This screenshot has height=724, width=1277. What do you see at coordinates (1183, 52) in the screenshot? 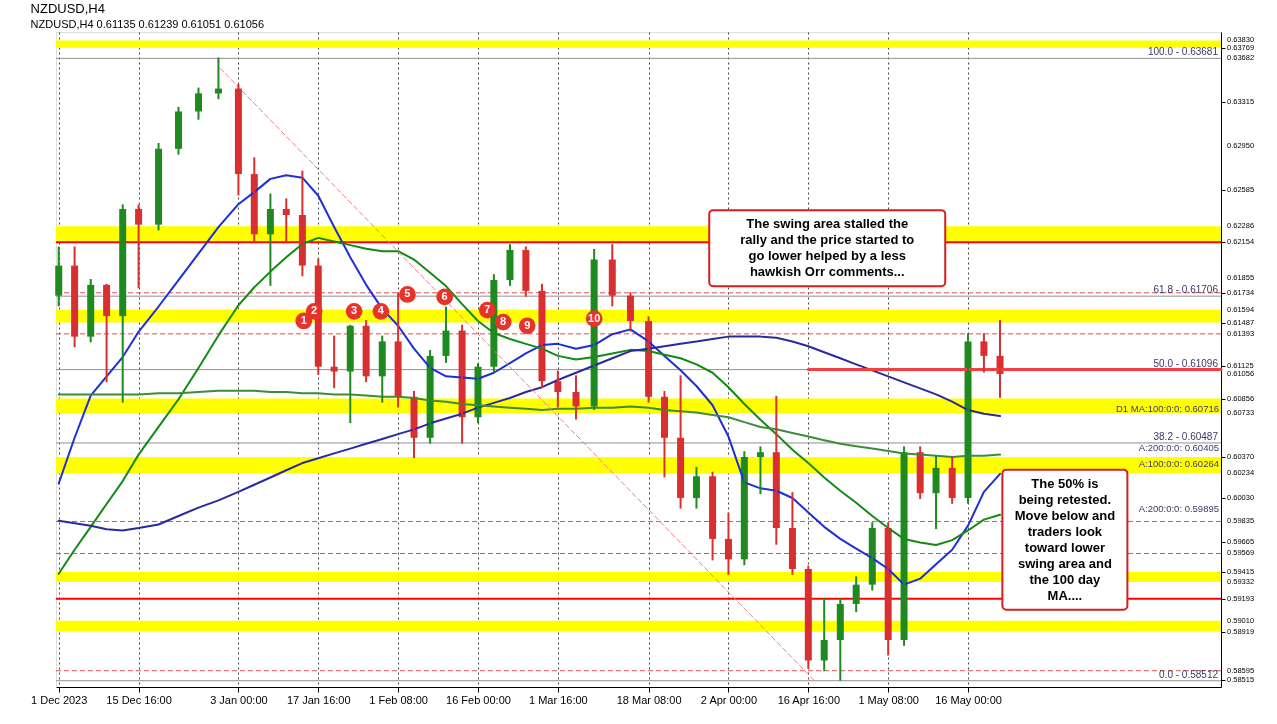
I see `annotation: 100.0 - 0.63681` at bounding box center [1183, 52].